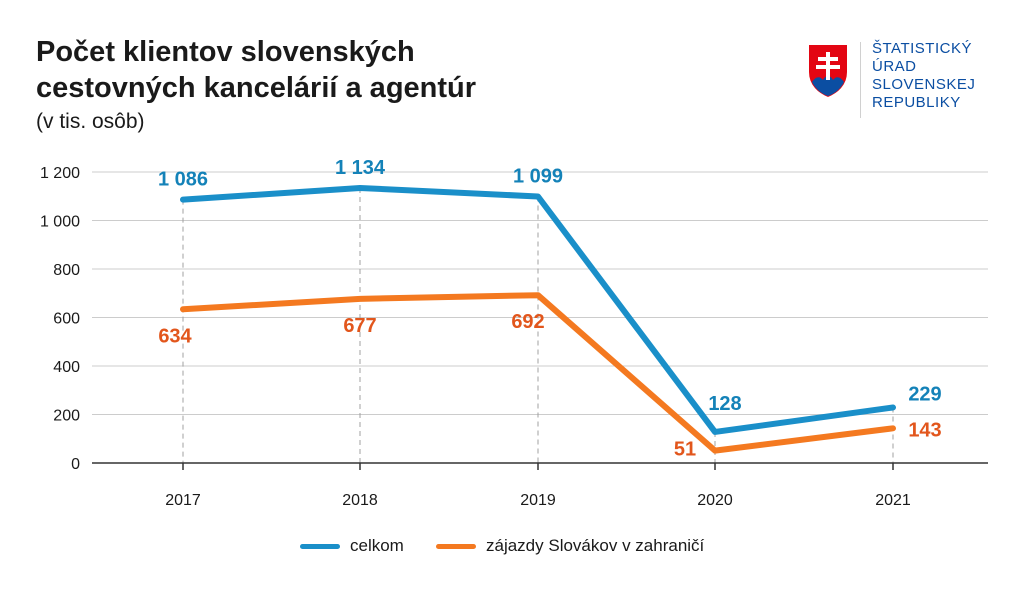  I want to click on slovak-coat-of-arms-icon, so click(828, 71).